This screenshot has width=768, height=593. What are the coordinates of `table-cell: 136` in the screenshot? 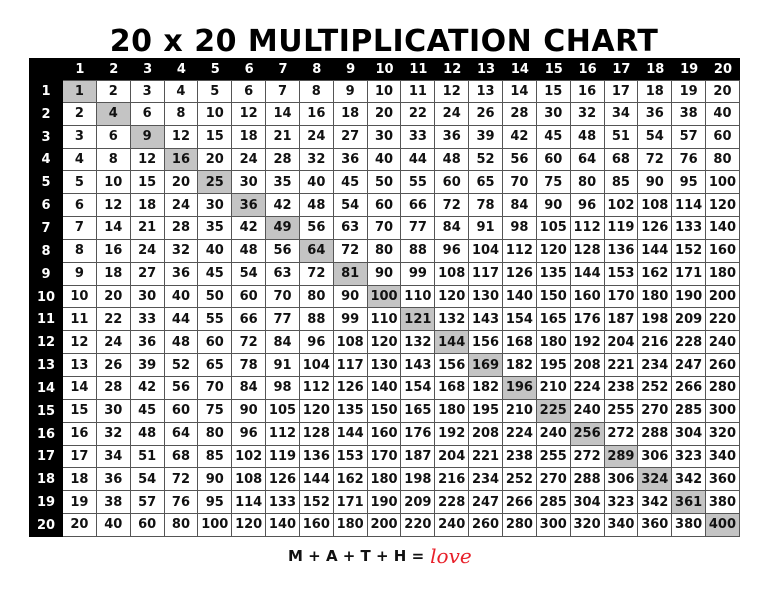 It's located at (621, 251).